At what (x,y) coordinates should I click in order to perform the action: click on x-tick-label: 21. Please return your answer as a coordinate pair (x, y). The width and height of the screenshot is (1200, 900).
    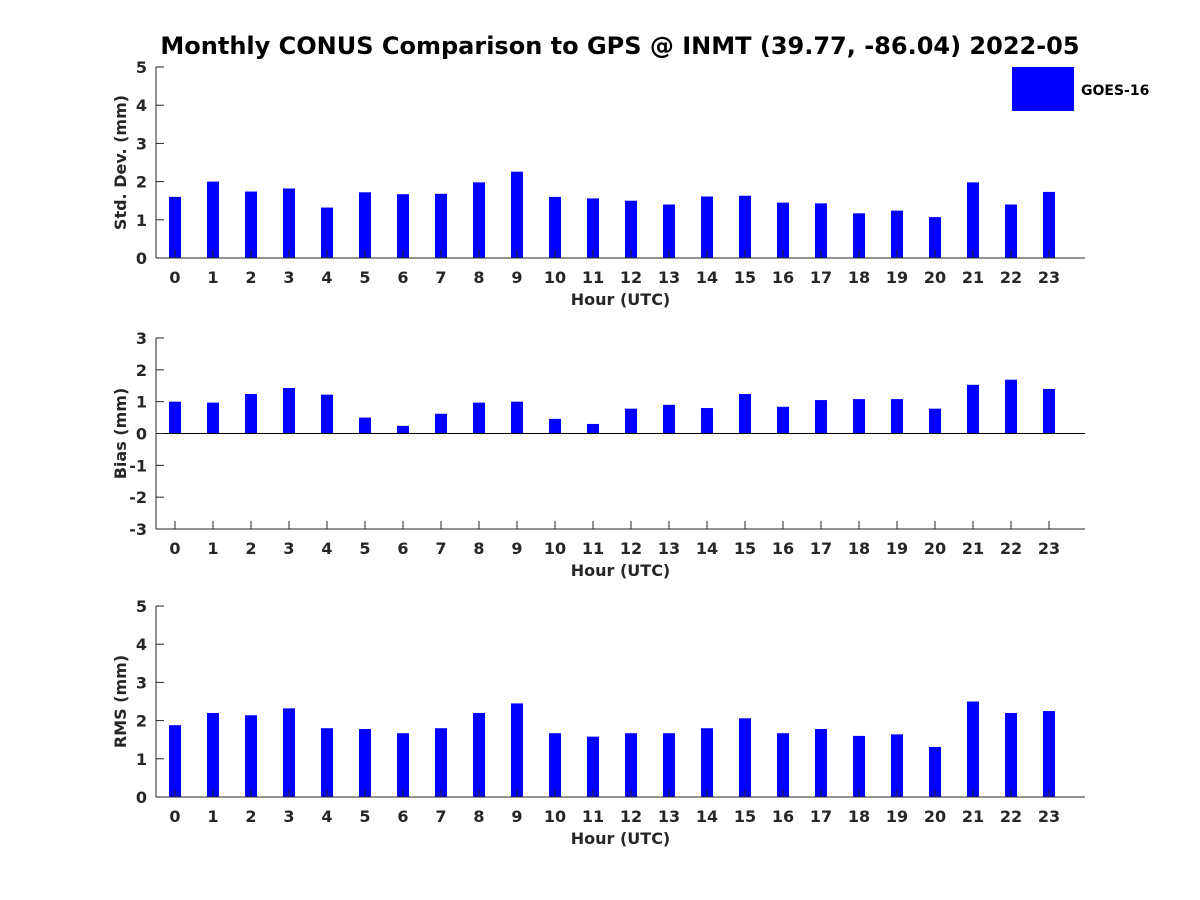
    Looking at the image, I should click on (973, 548).